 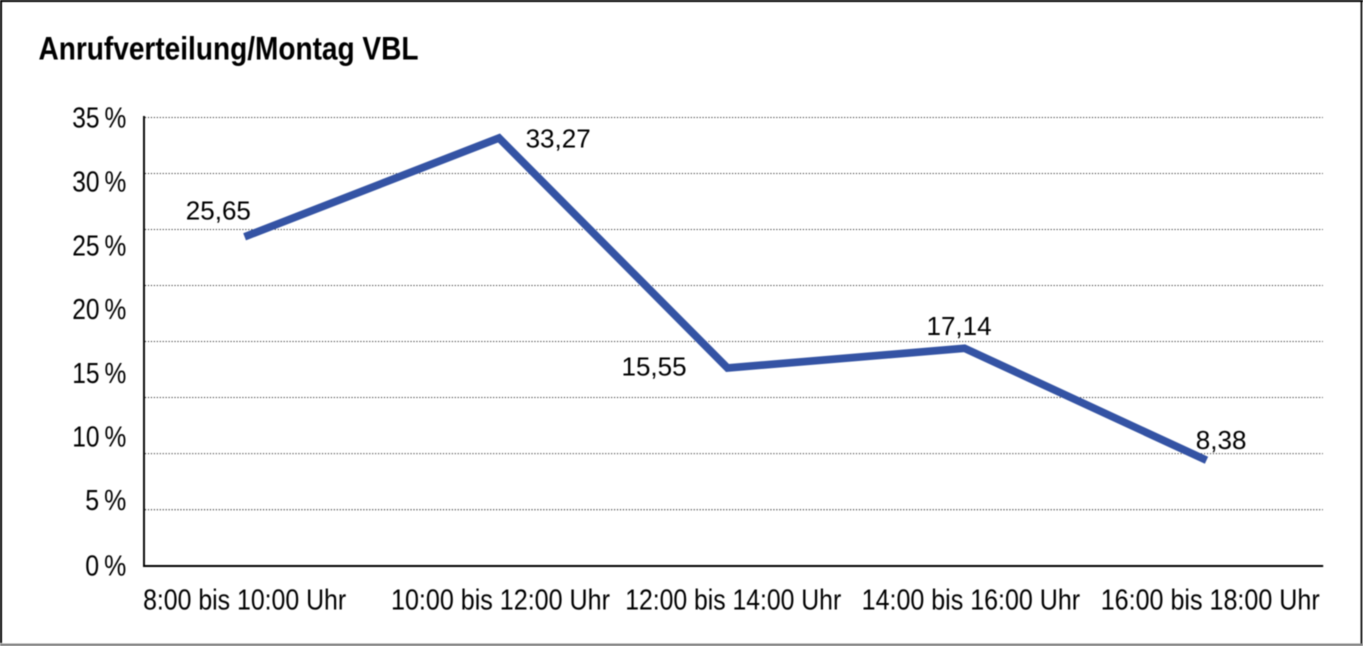 What do you see at coordinates (558, 139) in the screenshot?
I see `svg-text: 33,27` at bounding box center [558, 139].